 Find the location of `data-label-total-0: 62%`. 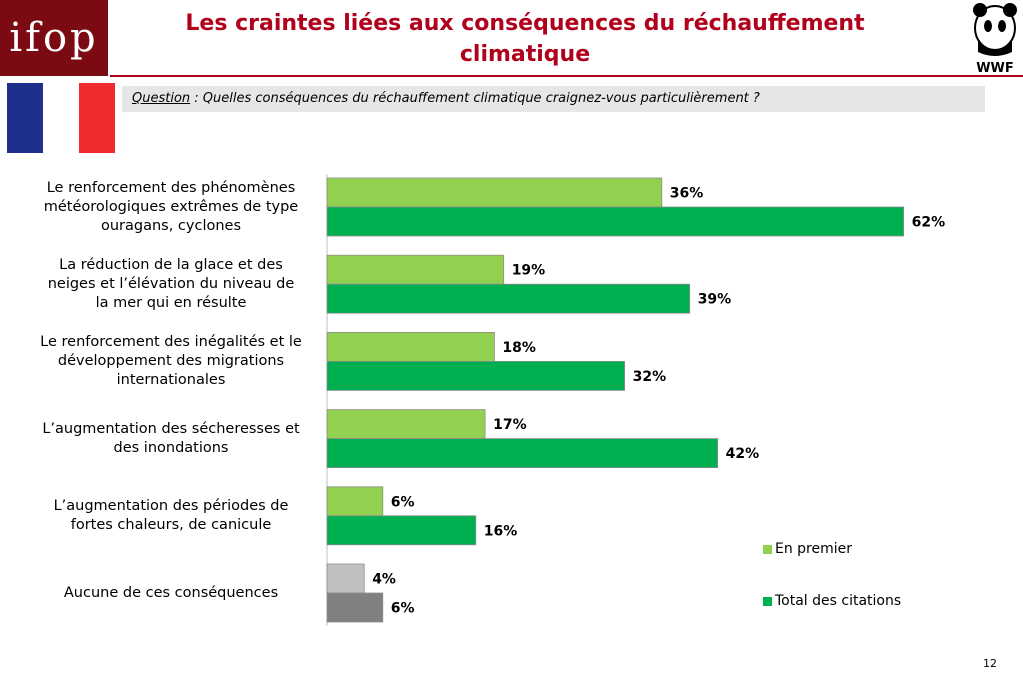

data-label-total-0: 62% is located at coordinates (929, 223).